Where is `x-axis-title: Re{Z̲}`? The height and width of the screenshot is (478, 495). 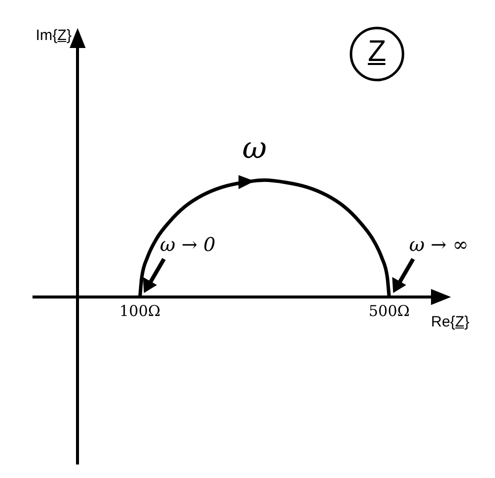 x-axis-title: Re{Z̲} is located at coordinates (450, 322).